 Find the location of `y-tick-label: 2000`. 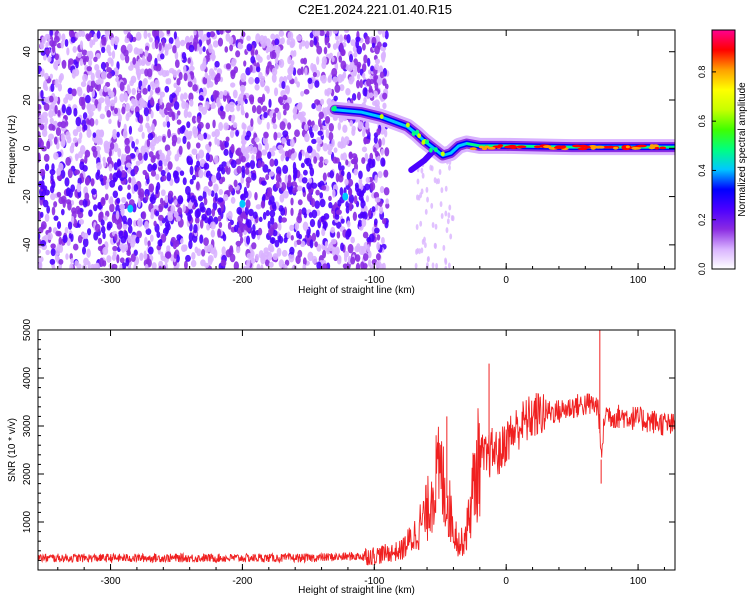

y-tick-label: 2000 is located at coordinates (27, 473).